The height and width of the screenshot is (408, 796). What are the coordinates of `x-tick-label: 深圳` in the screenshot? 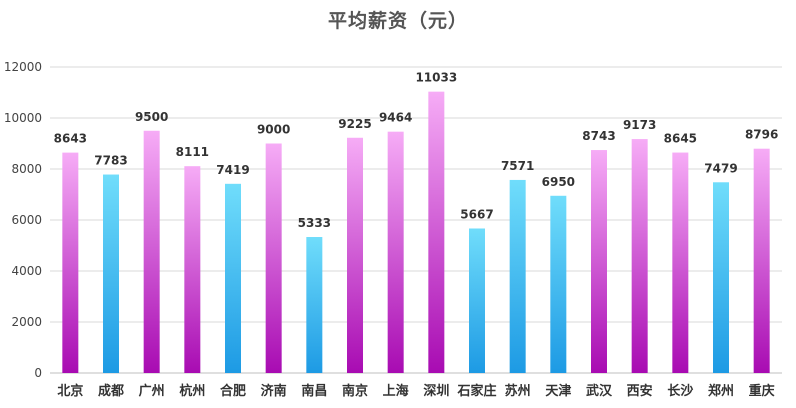 It's located at (436, 391).